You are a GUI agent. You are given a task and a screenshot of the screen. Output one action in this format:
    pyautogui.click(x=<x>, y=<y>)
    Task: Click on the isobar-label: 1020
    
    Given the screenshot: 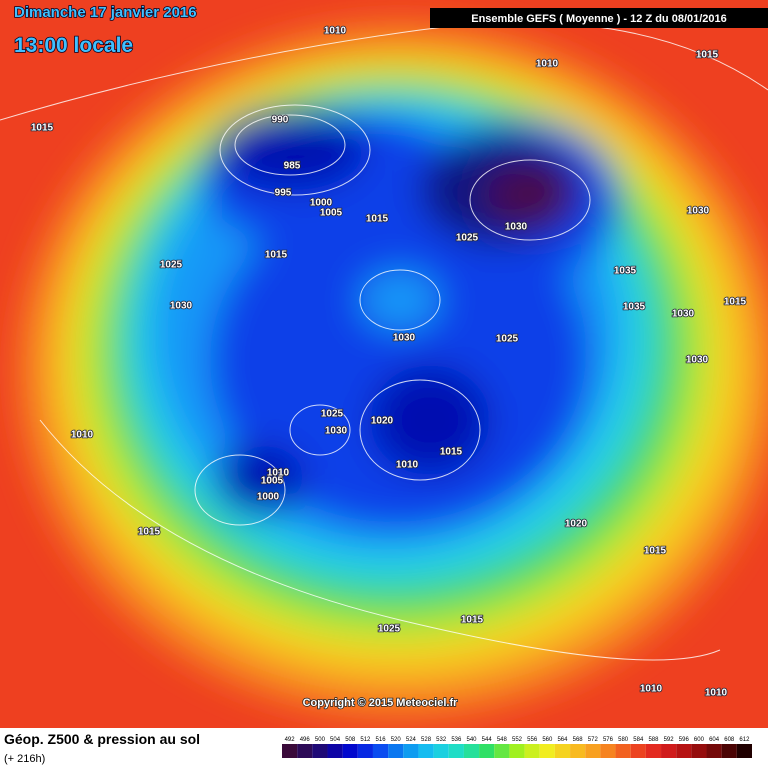 What is the action you would take?
    pyautogui.click(x=576, y=524)
    